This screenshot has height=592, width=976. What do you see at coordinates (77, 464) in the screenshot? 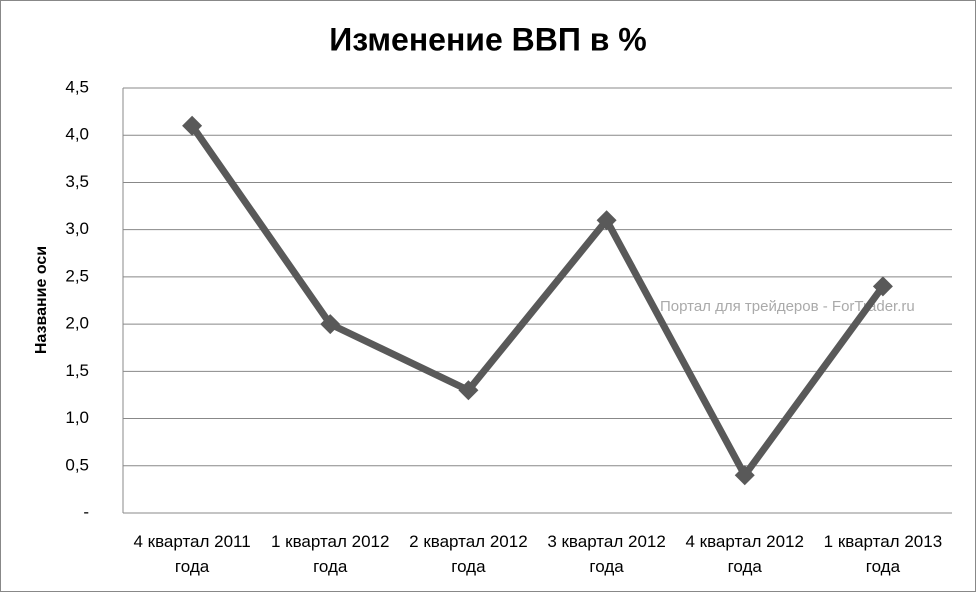
I see `y-tick-label: 0,5` at bounding box center [77, 464].